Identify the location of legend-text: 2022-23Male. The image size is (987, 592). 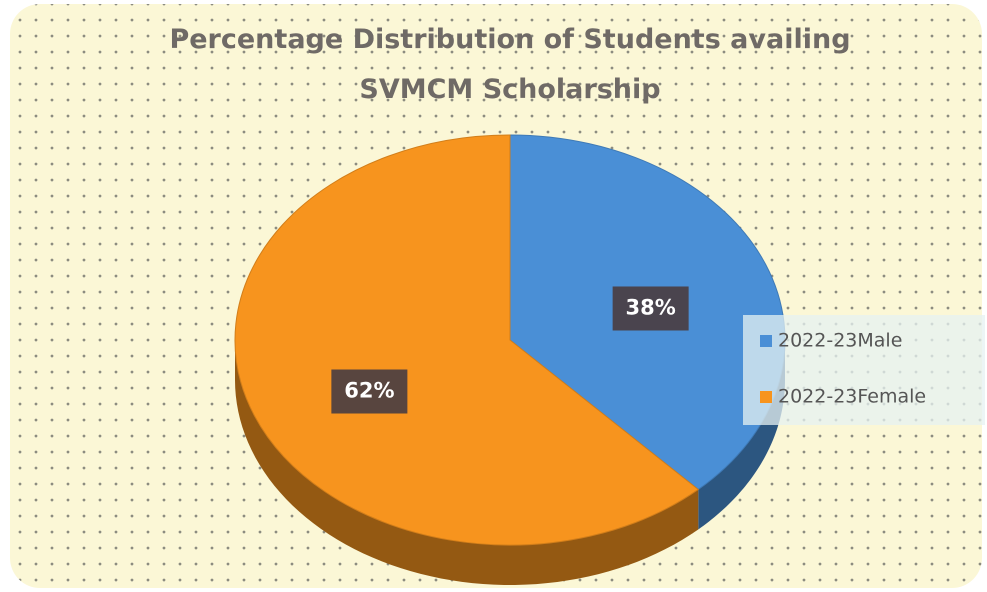
(840, 341).